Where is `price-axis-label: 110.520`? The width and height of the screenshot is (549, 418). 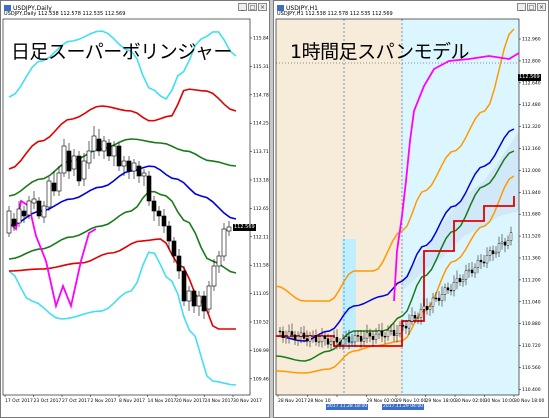 price-axis-label: 110.520 is located at coordinates (261, 323).